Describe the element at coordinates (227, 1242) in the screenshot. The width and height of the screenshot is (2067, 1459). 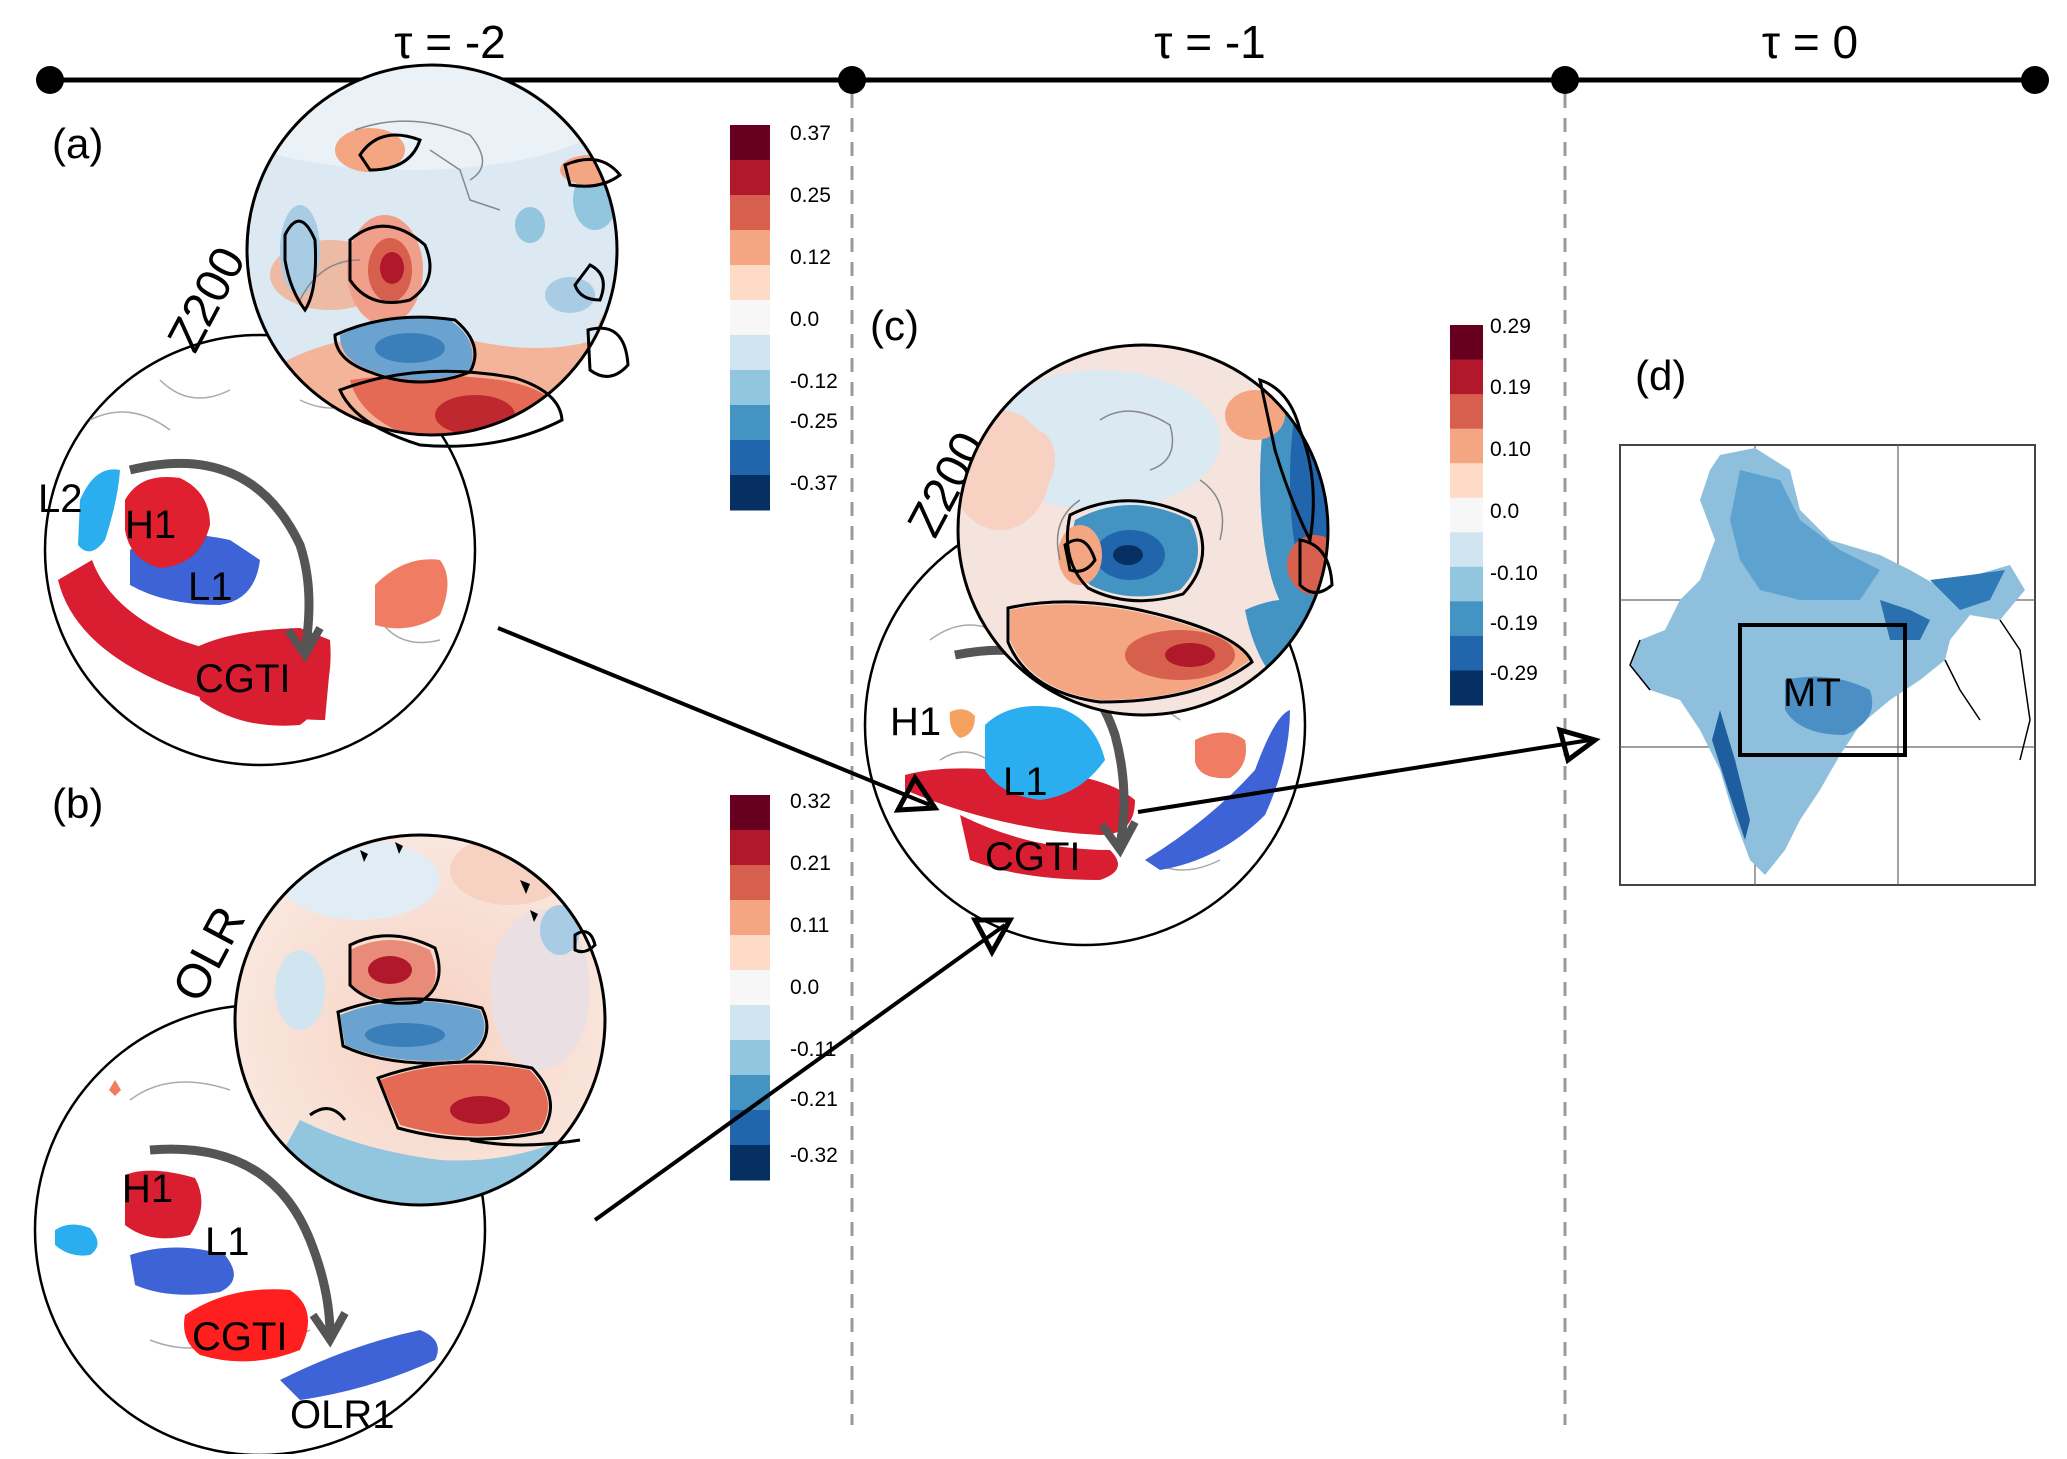
I see `region-l1-b-label: L1` at that location.